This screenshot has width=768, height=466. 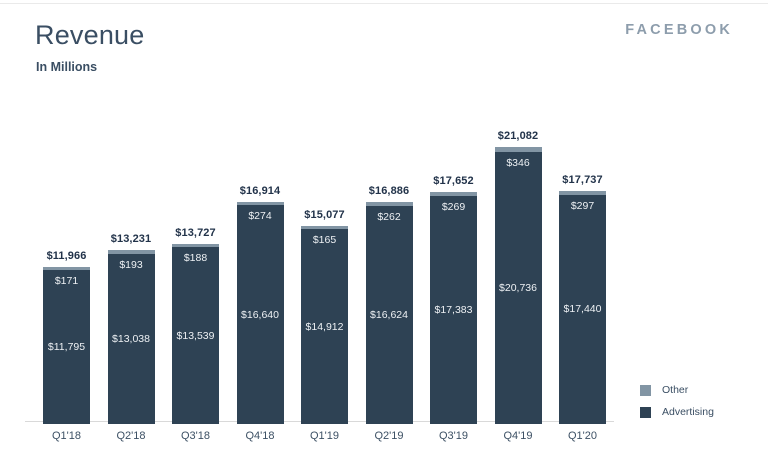 I want to click on x-axis-label: Q2'19, so click(x=389, y=436).